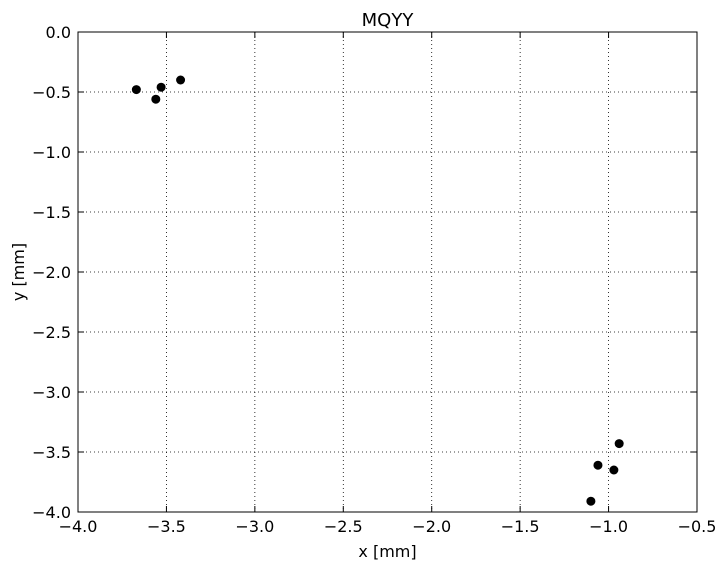 The height and width of the screenshot is (570, 726). Describe the element at coordinates (388, 20) in the screenshot. I see `chart-title: MQYY` at that location.